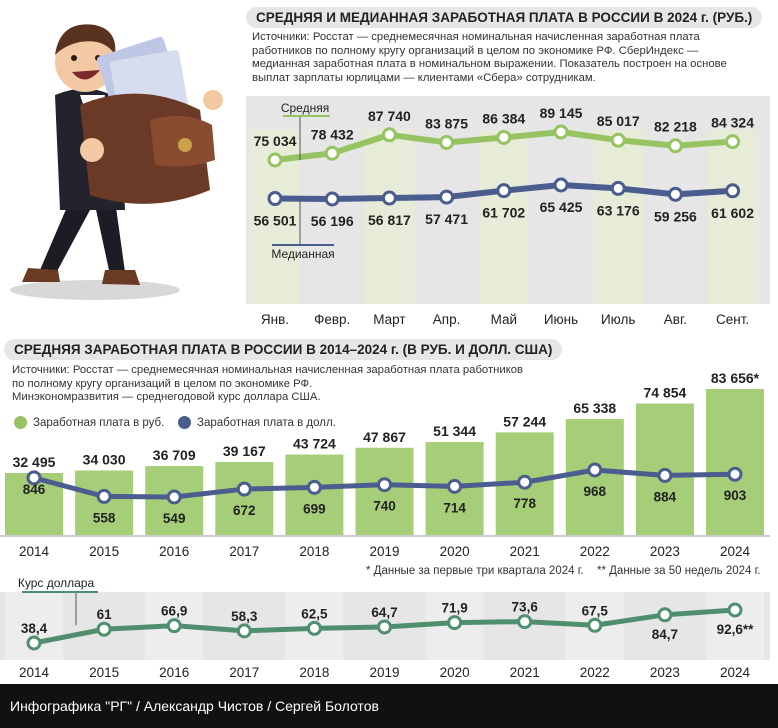  Describe the element at coordinates (594, 408) in the screenshot. I see `rub-value-label: 65 338` at that location.